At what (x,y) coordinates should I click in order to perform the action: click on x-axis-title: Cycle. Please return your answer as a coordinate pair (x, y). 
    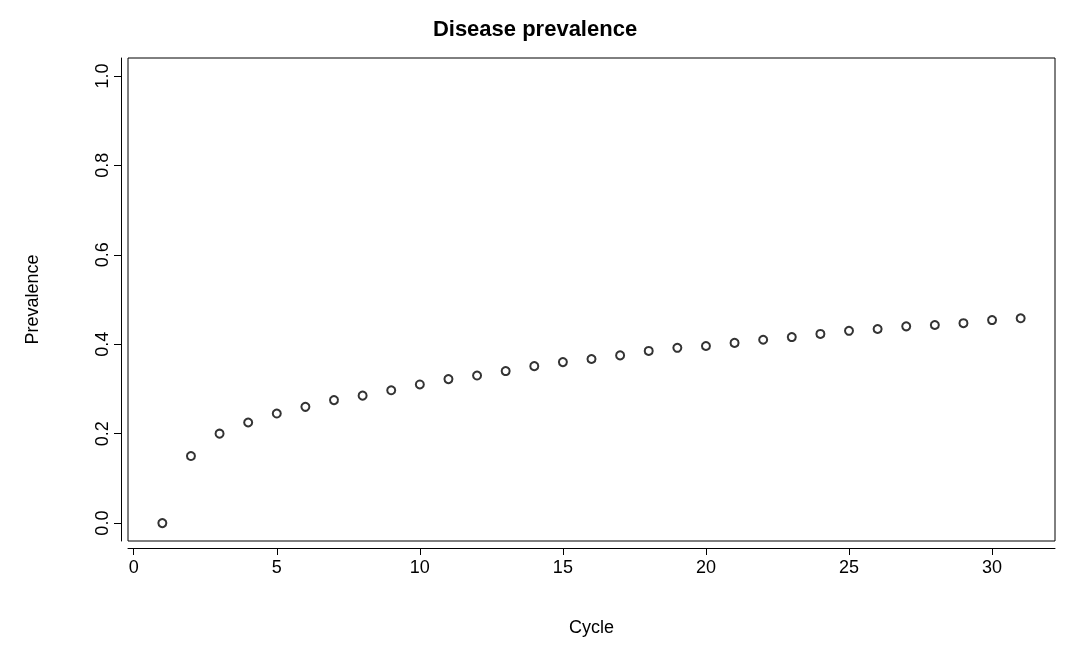
    Looking at the image, I should click on (591, 627).